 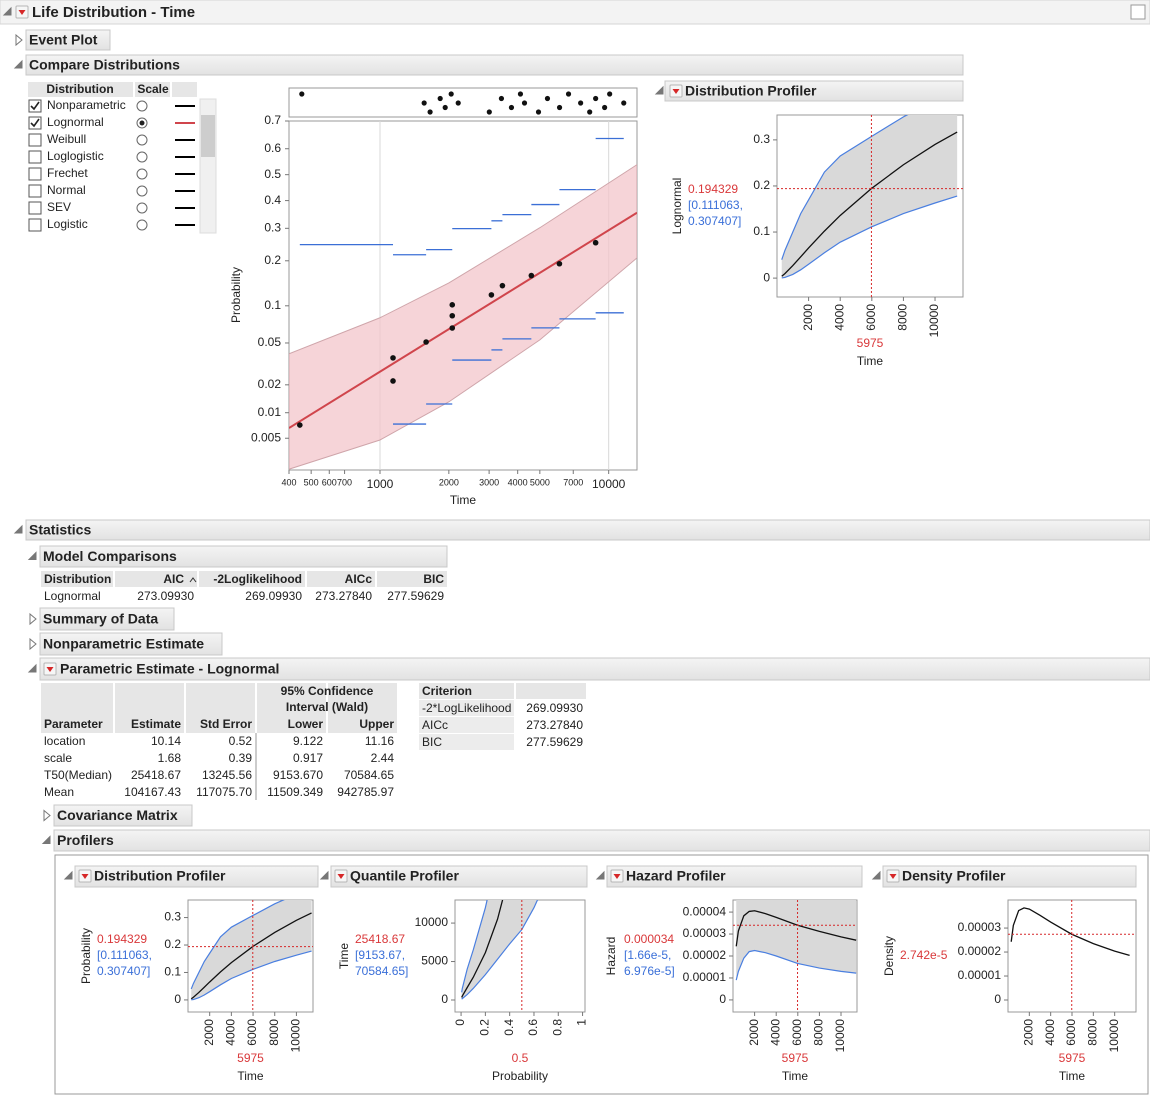 What do you see at coordinates (617, 876) in the screenshot?
I see `menu-arrow` at bounding box center [617, 876].